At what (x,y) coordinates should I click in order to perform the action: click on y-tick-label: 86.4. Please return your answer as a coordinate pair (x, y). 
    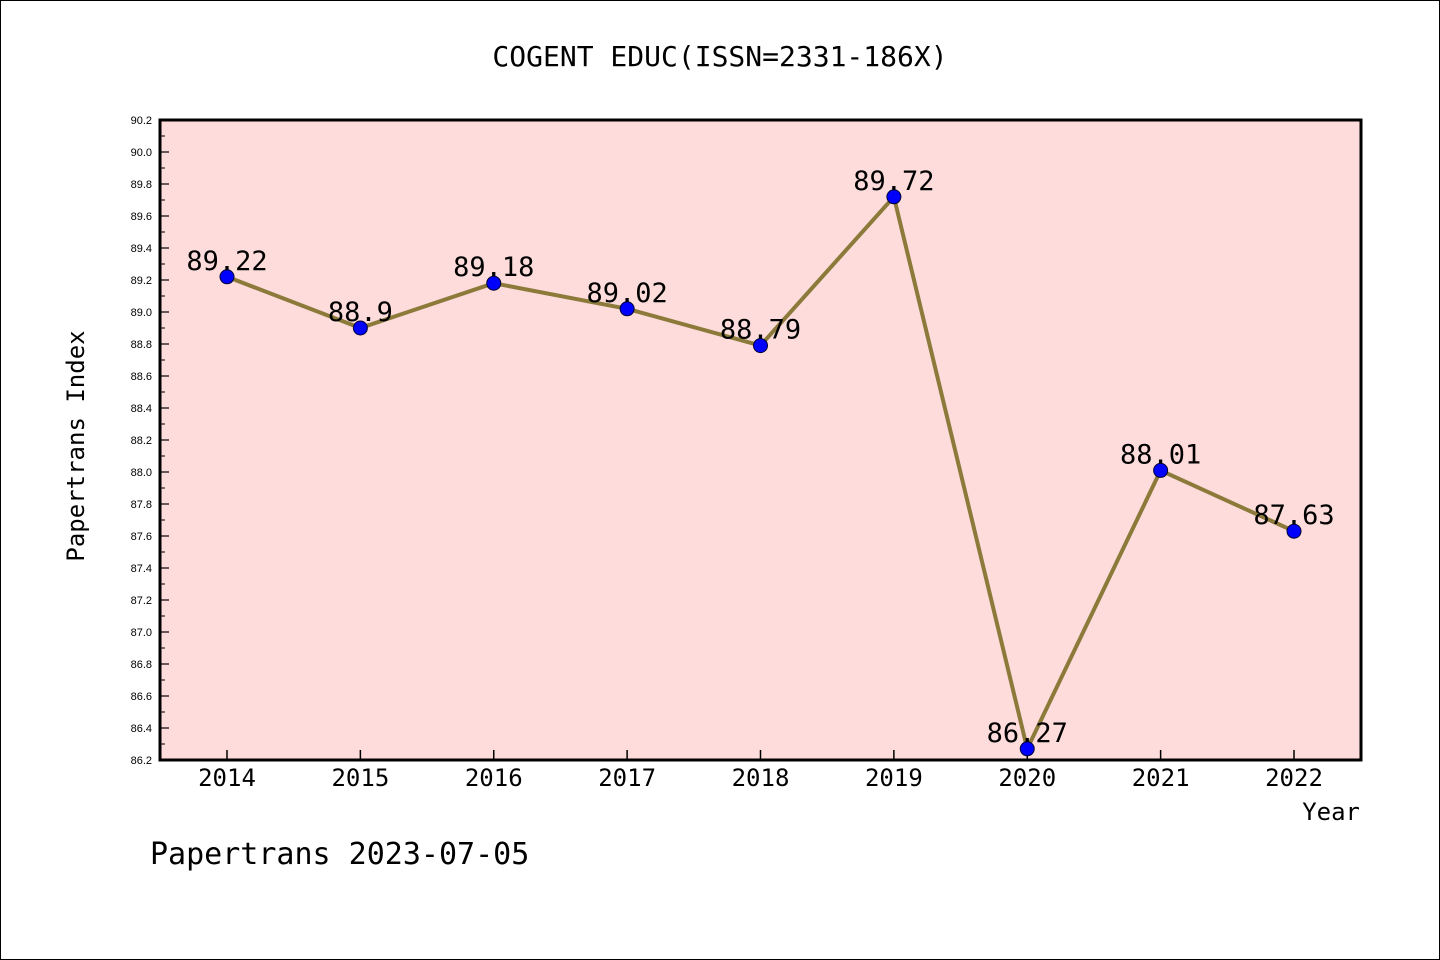
    Looking at the image, I should click on (141, 729).